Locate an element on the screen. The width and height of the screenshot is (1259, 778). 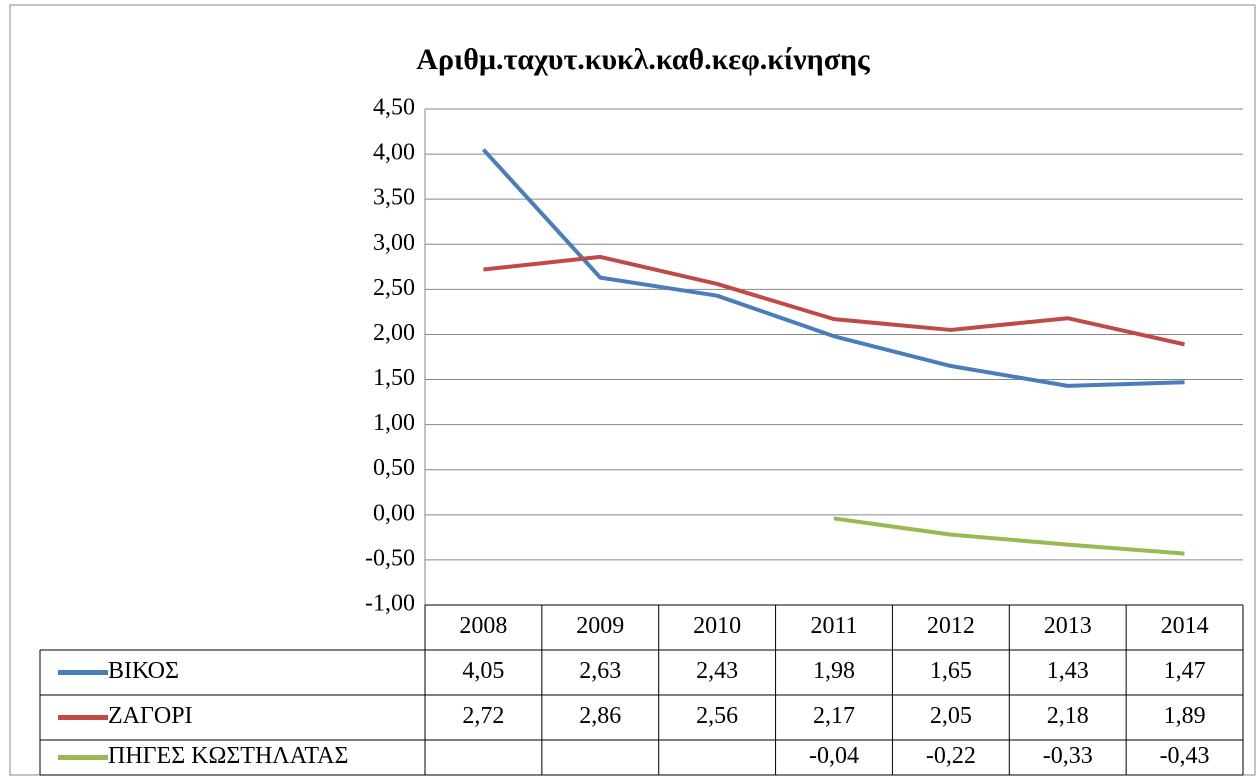
data-label: 2,43 is located at coordinates (717, 671).